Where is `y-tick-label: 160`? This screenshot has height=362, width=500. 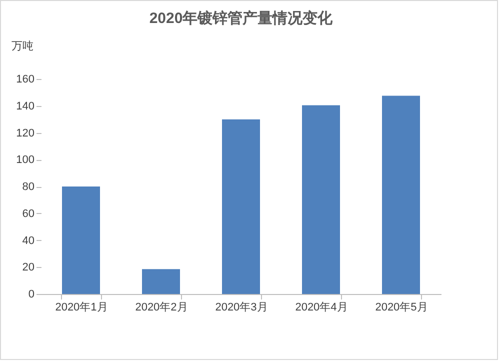 y-tick-label: 160 is located at coordinates (25, 80).